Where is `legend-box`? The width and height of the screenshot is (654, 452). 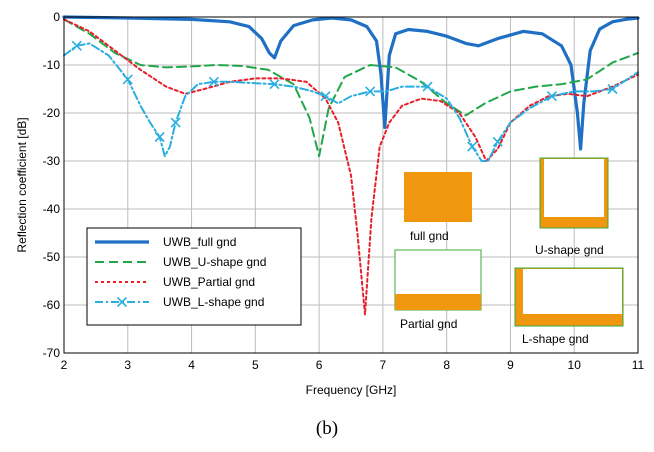 legend-box is located at coordinates (194, 276).